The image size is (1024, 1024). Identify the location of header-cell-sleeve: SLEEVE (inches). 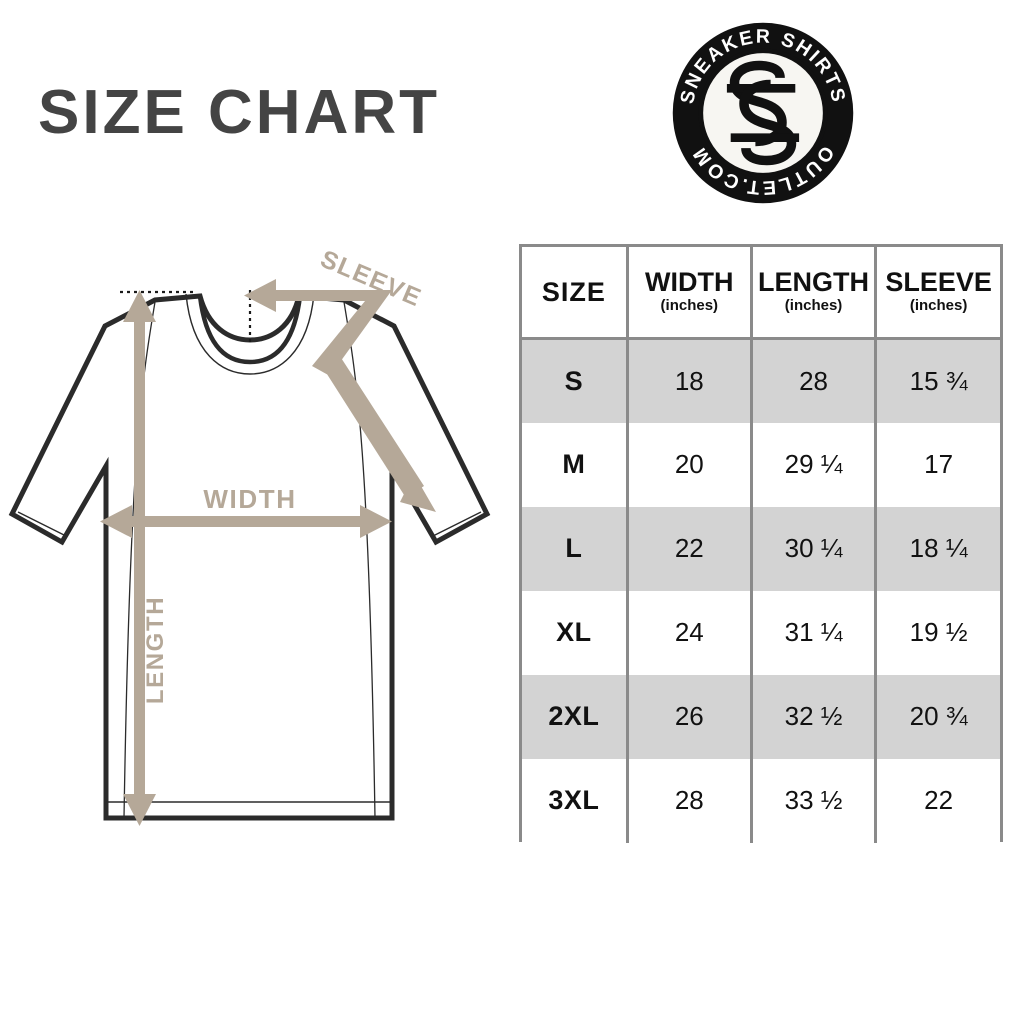
(937, 293).